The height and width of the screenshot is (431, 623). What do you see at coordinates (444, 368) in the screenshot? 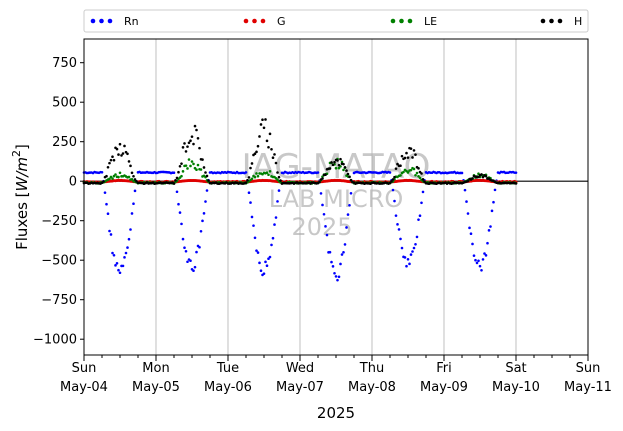
I see `x-tick-label-day: Fri` at bounding box center [444, 368].